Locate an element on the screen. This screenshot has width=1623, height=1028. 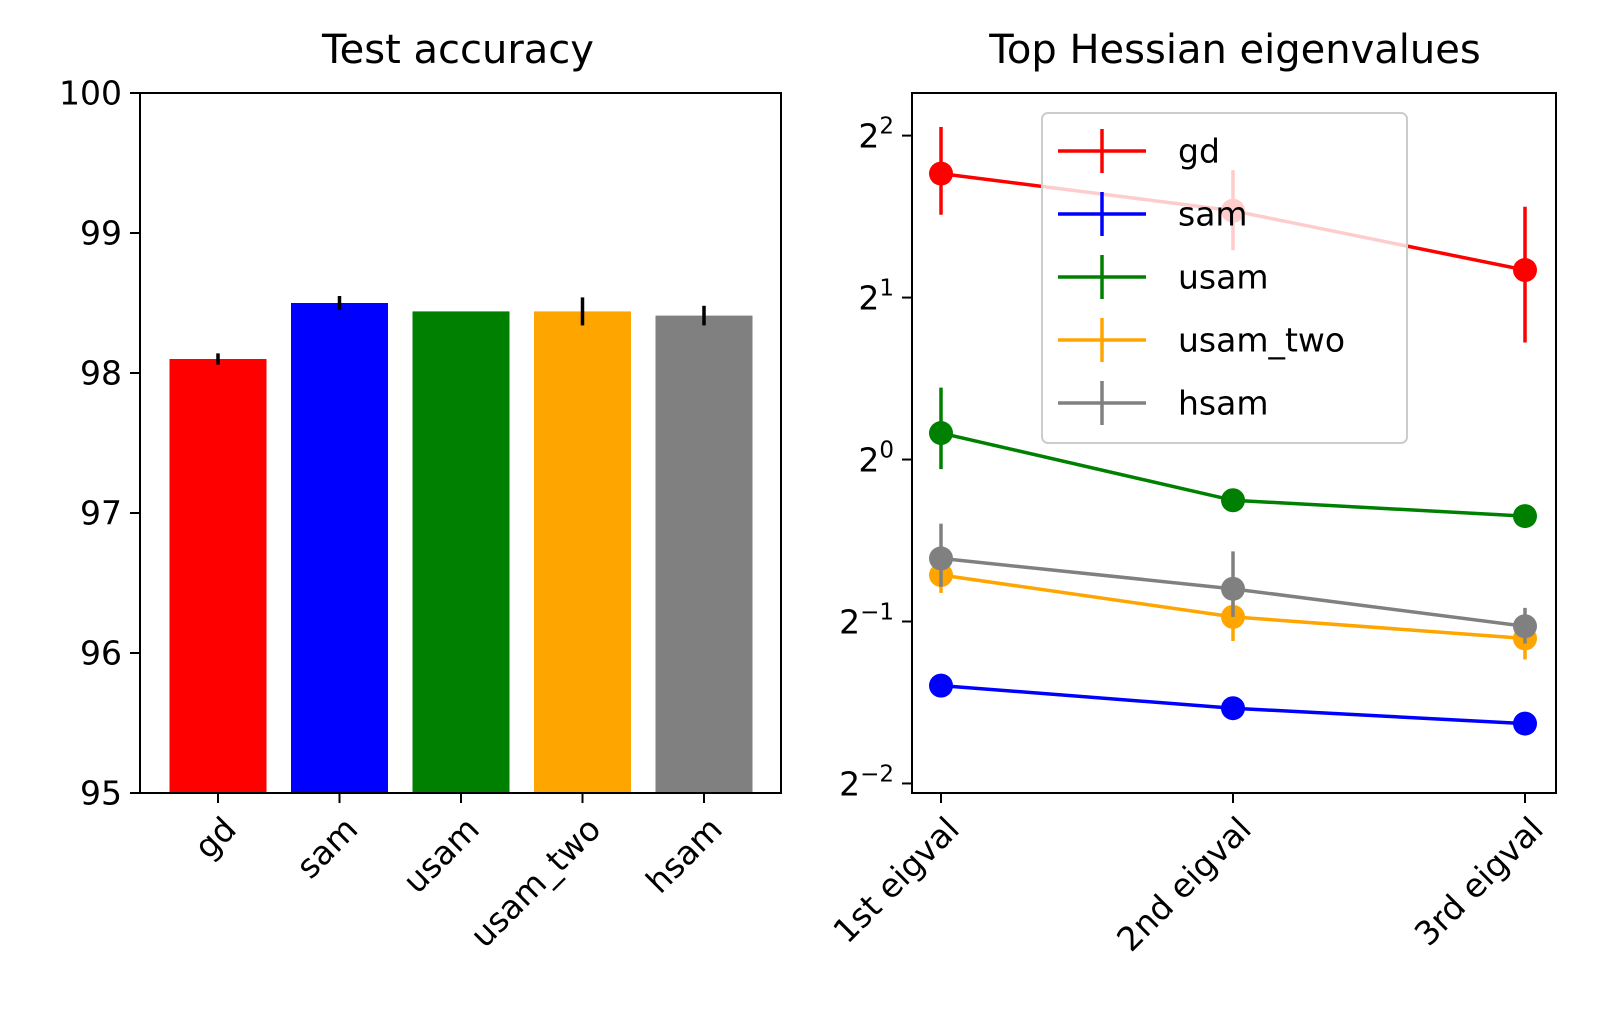
bar-sam is located at coordinates (339, 548).